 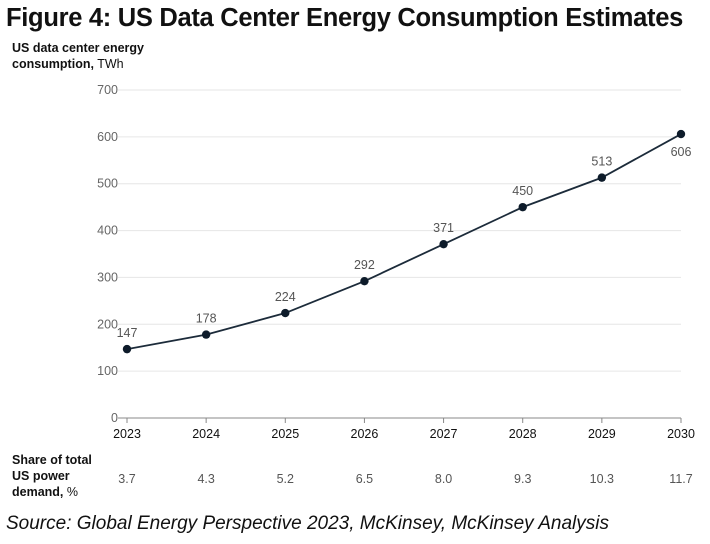 What do you see at coordinates (601, 162) in the screenshot?
I see `data-label: 513` at bounding box center [601, 162].